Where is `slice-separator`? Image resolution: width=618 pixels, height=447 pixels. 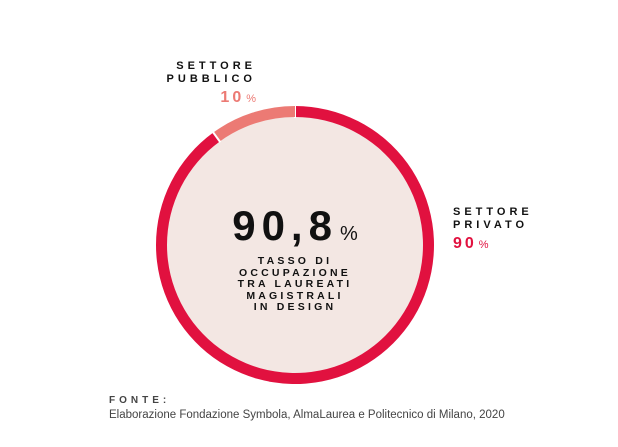 slice-separator is located at coordinates (216, 137).